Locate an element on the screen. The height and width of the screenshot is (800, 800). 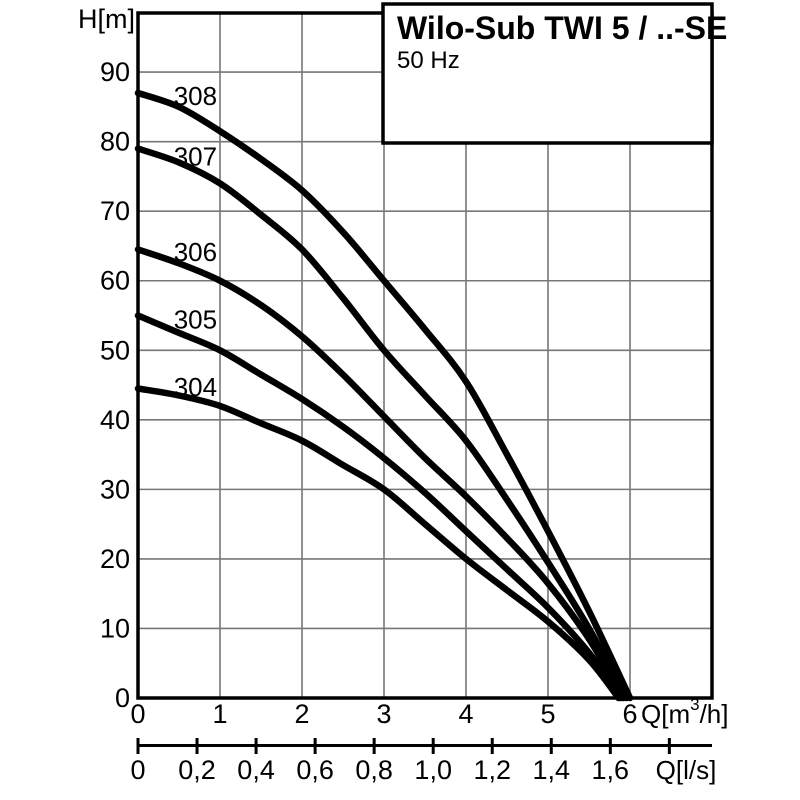
y-tick-label: 20 is located at coordinates (115, 559).